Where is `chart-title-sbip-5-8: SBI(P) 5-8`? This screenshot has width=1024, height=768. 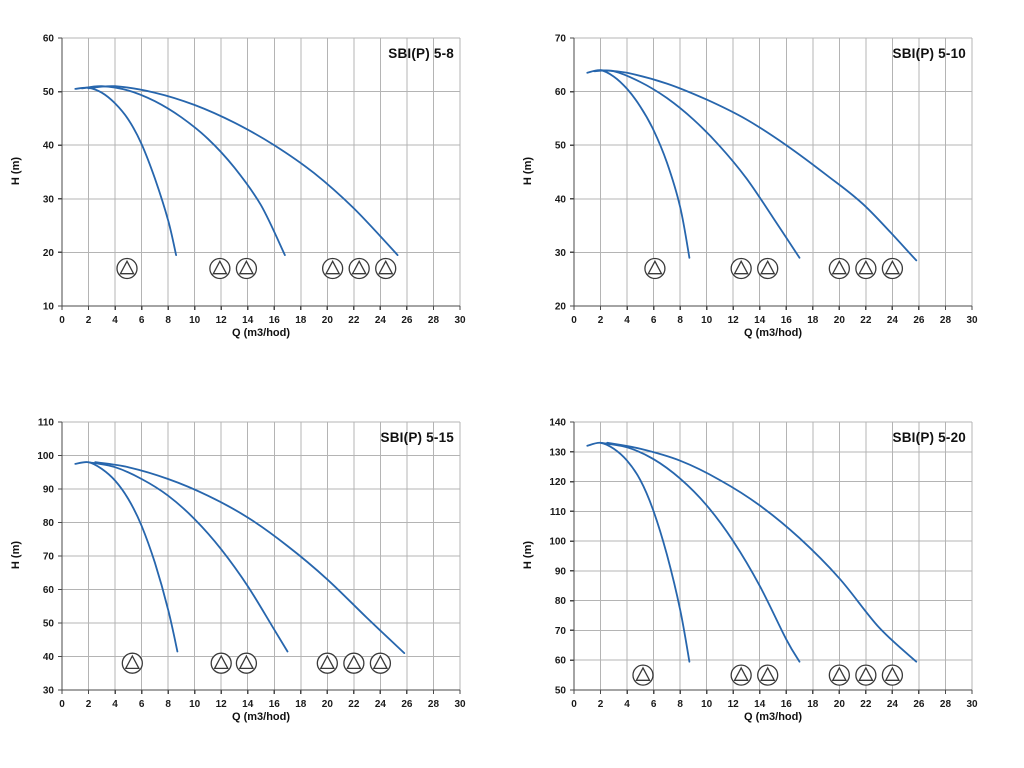
chart-title-sbip-5-8: SBI(P) 5-8 is located at coordinates (421, 53).